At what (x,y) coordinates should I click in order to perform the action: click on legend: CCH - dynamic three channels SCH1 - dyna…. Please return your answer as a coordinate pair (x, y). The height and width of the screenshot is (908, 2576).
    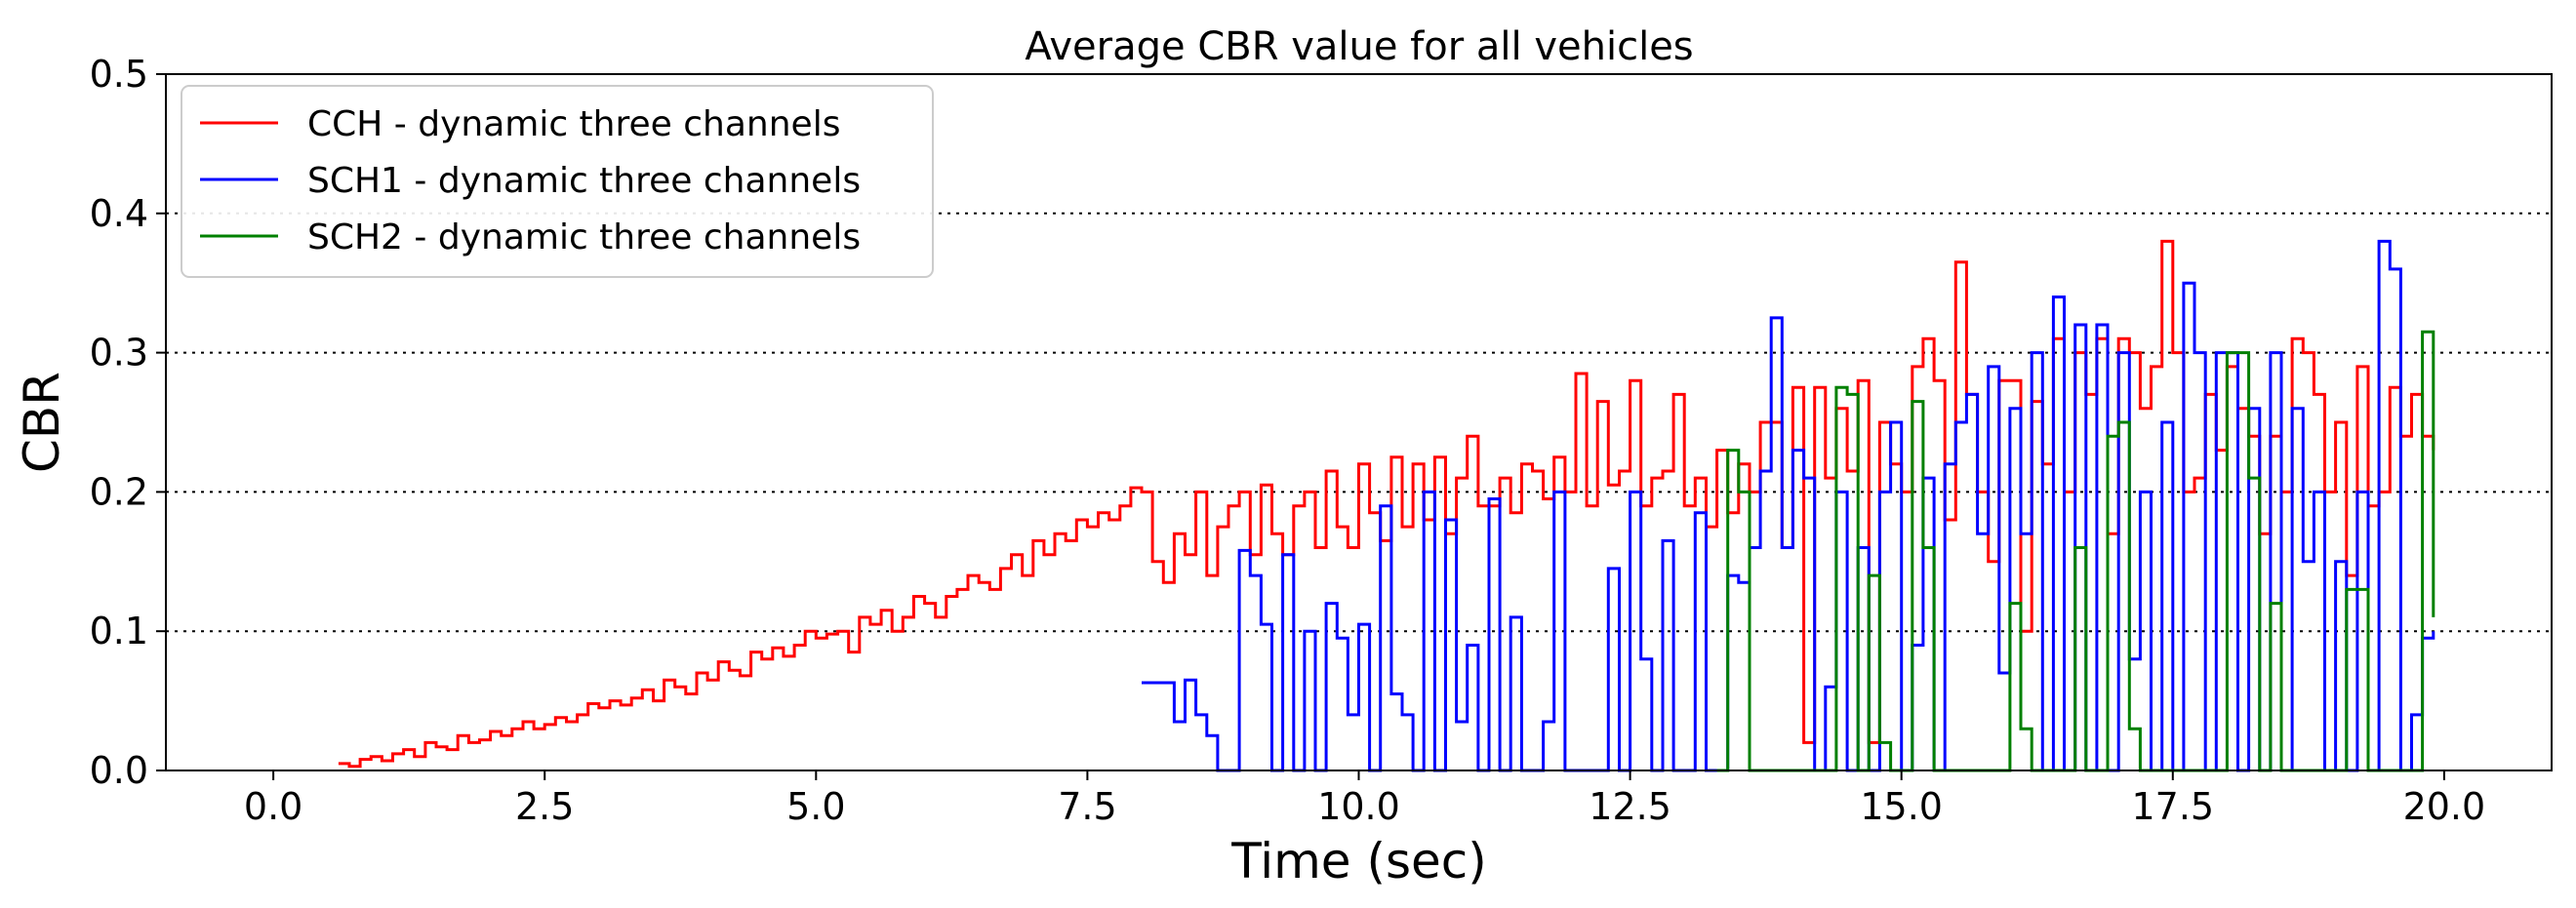
    Looking at the image, I should click on (557, 181).